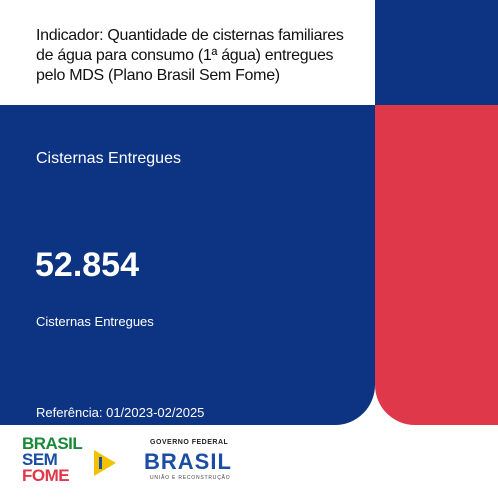 Image resolution: width=498 pixels, height=501 pixels. Describe the element at coordinates (436, 55) in the screenshot. I see `decor-blue` at that location.